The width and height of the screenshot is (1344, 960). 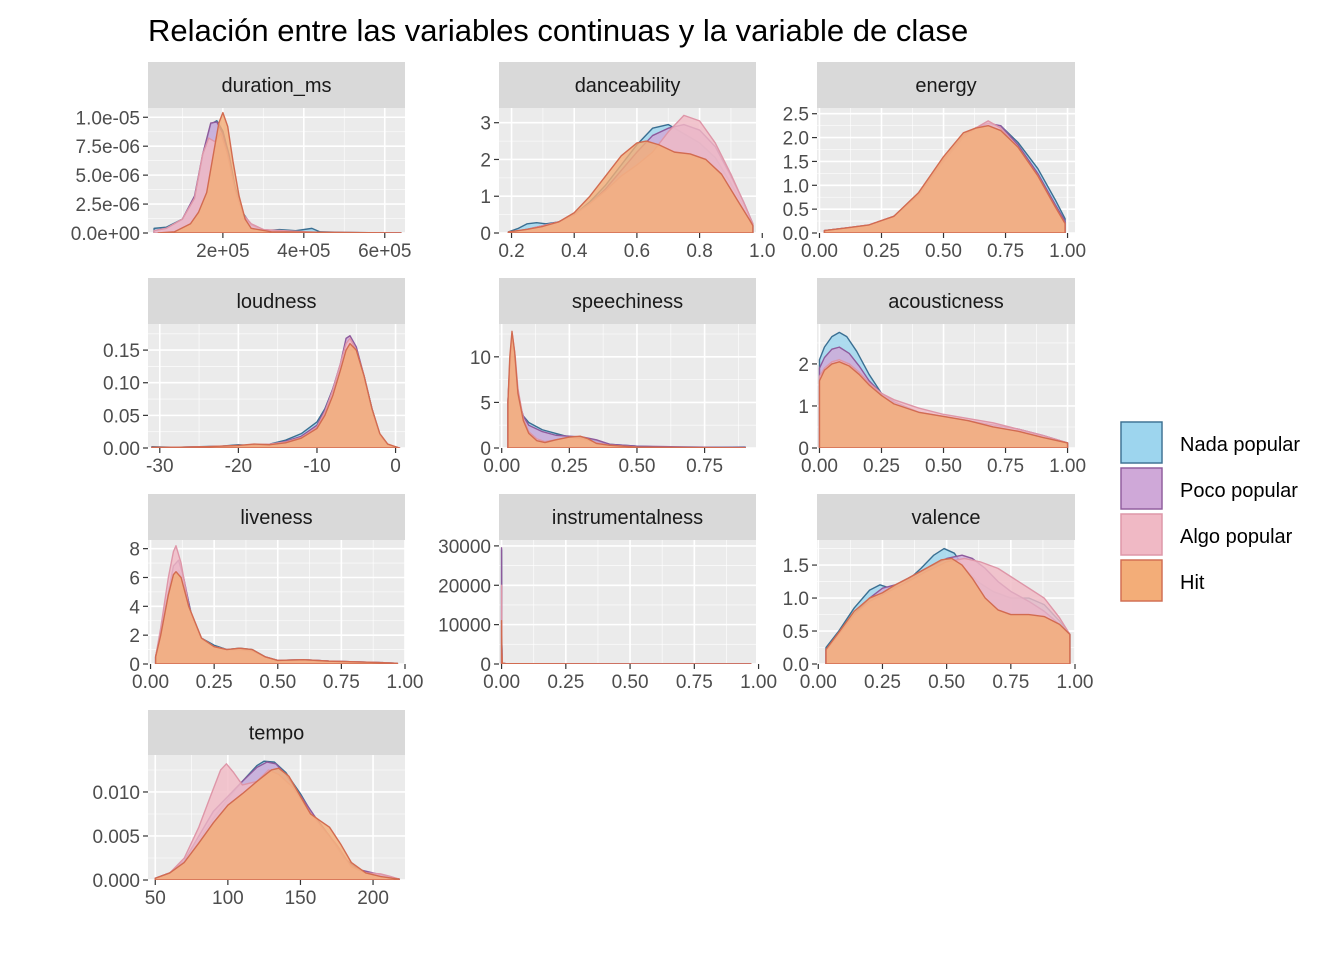 I want to click on panel-strip-label: energy, so click(x=945, y=86).